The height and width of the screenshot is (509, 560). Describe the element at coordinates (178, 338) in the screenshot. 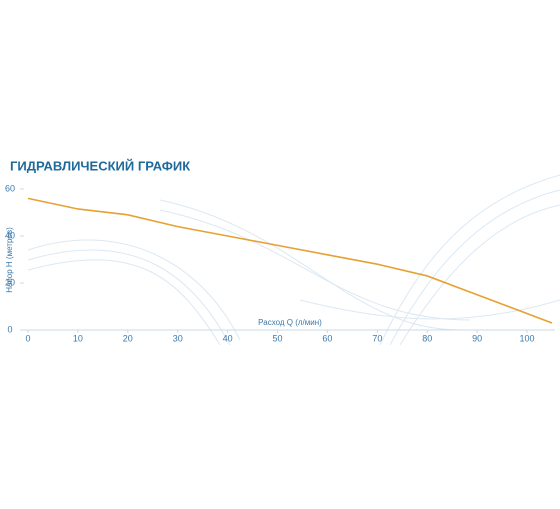

I see `x-tick-label: 30` at that location.